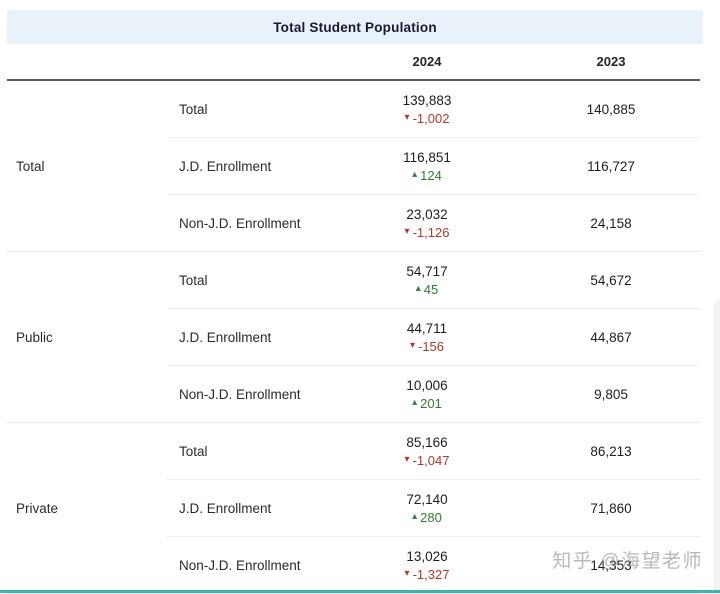 The width and height of the screenshot is (720, 594). What do you see at coordinates (717, 445) in the screenshot?
I see `scrollbar` at bounding box center [717, 445].